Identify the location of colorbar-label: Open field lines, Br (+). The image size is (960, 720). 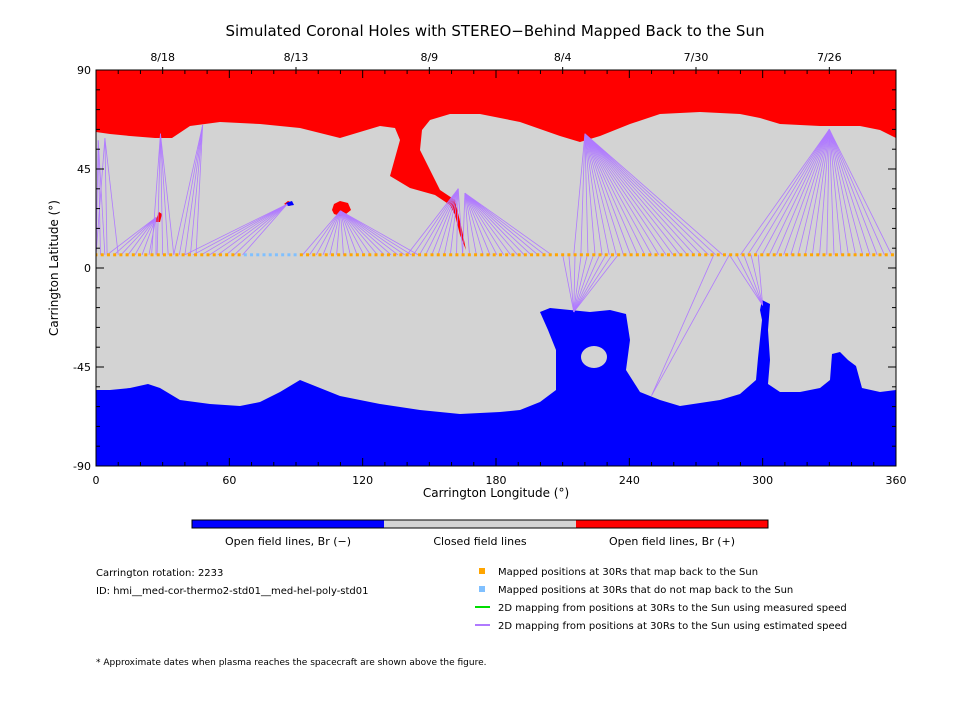
(672, 541).